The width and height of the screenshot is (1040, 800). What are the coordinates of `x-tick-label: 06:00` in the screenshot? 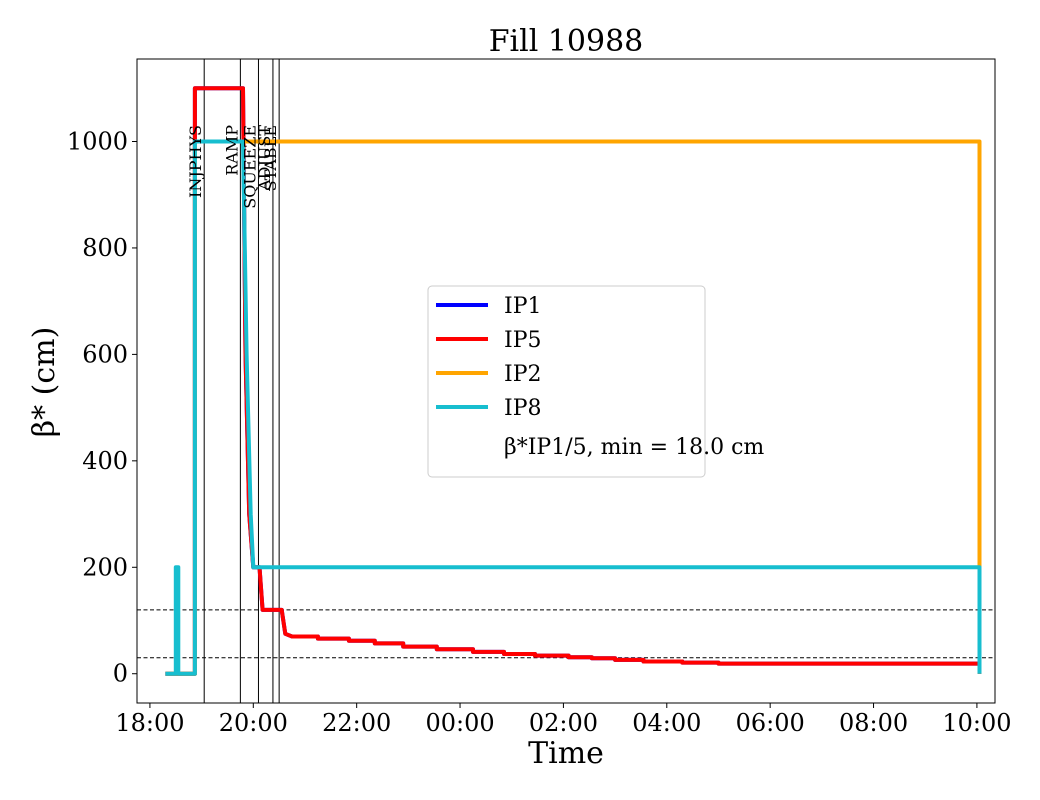 It's located at (770, 723).